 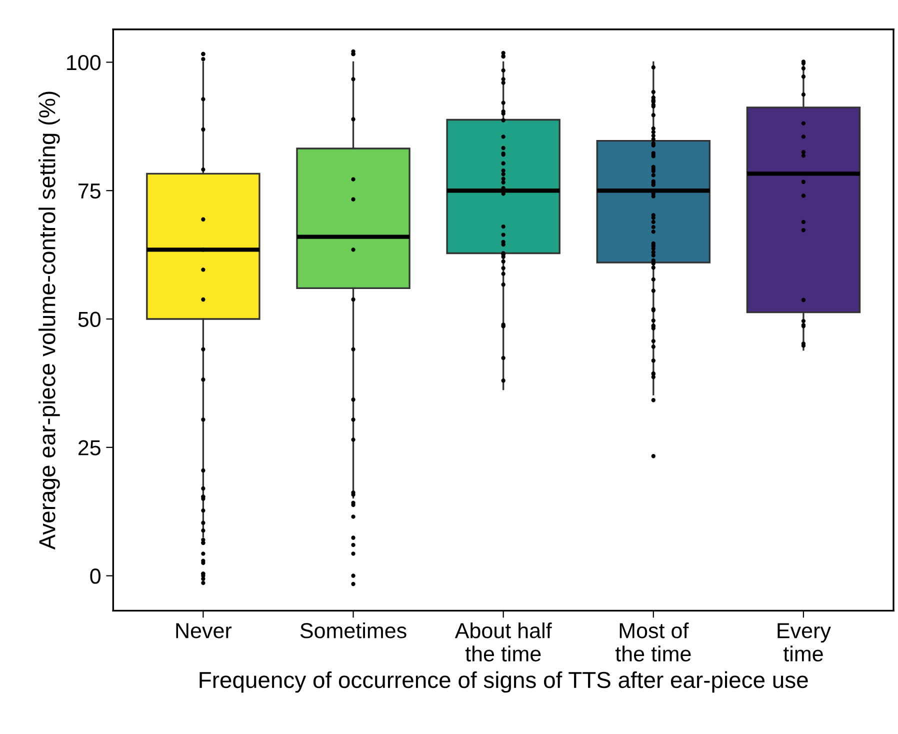 What do you see at coordinates (89, 320) in the screenshot?
I see `y-tick-label: 50` at bounding box center [89, 320].